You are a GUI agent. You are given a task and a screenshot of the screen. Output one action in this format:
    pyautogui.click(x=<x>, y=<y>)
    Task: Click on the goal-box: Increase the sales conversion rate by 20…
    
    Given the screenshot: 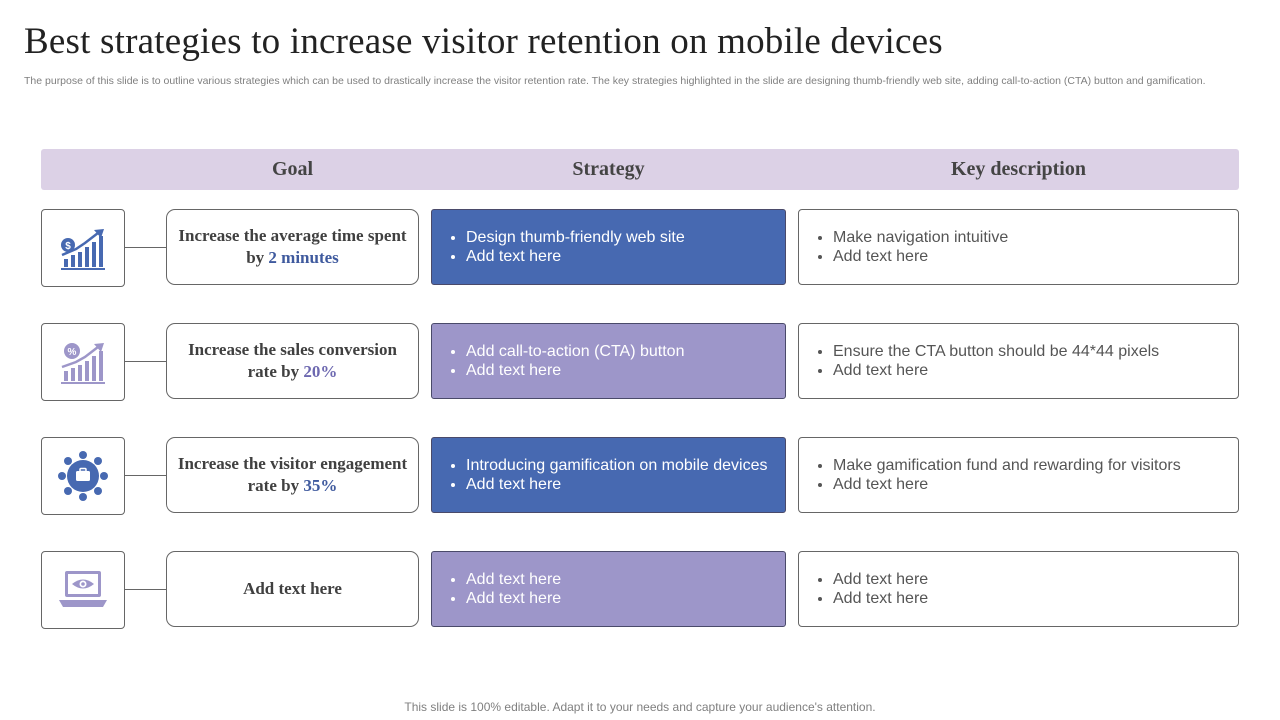 What is the action you would take?
    pyautogui.click(x=292, y=361)
    